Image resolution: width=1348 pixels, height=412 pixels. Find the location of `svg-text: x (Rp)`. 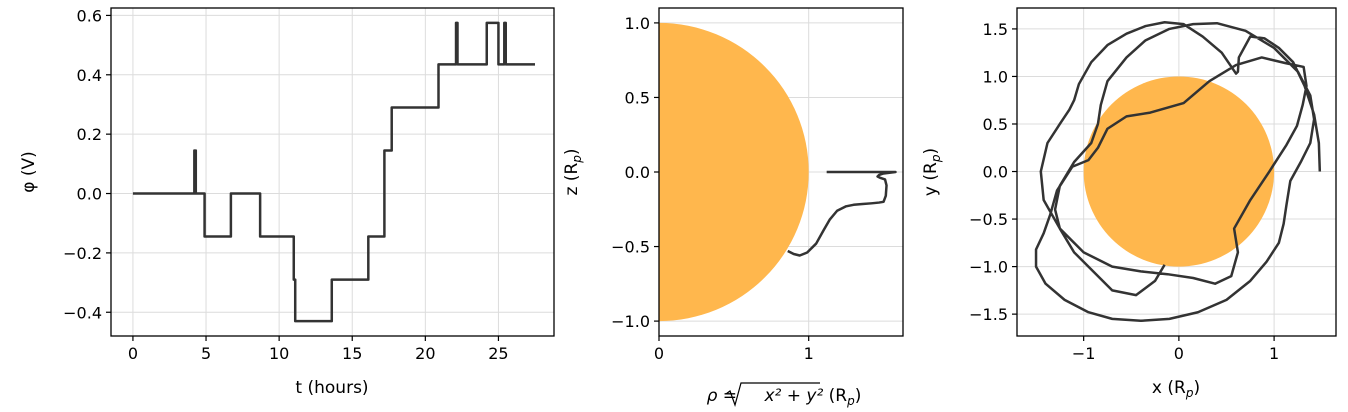

svg-text: x (Rp) is located at coordinates (1176, 389).